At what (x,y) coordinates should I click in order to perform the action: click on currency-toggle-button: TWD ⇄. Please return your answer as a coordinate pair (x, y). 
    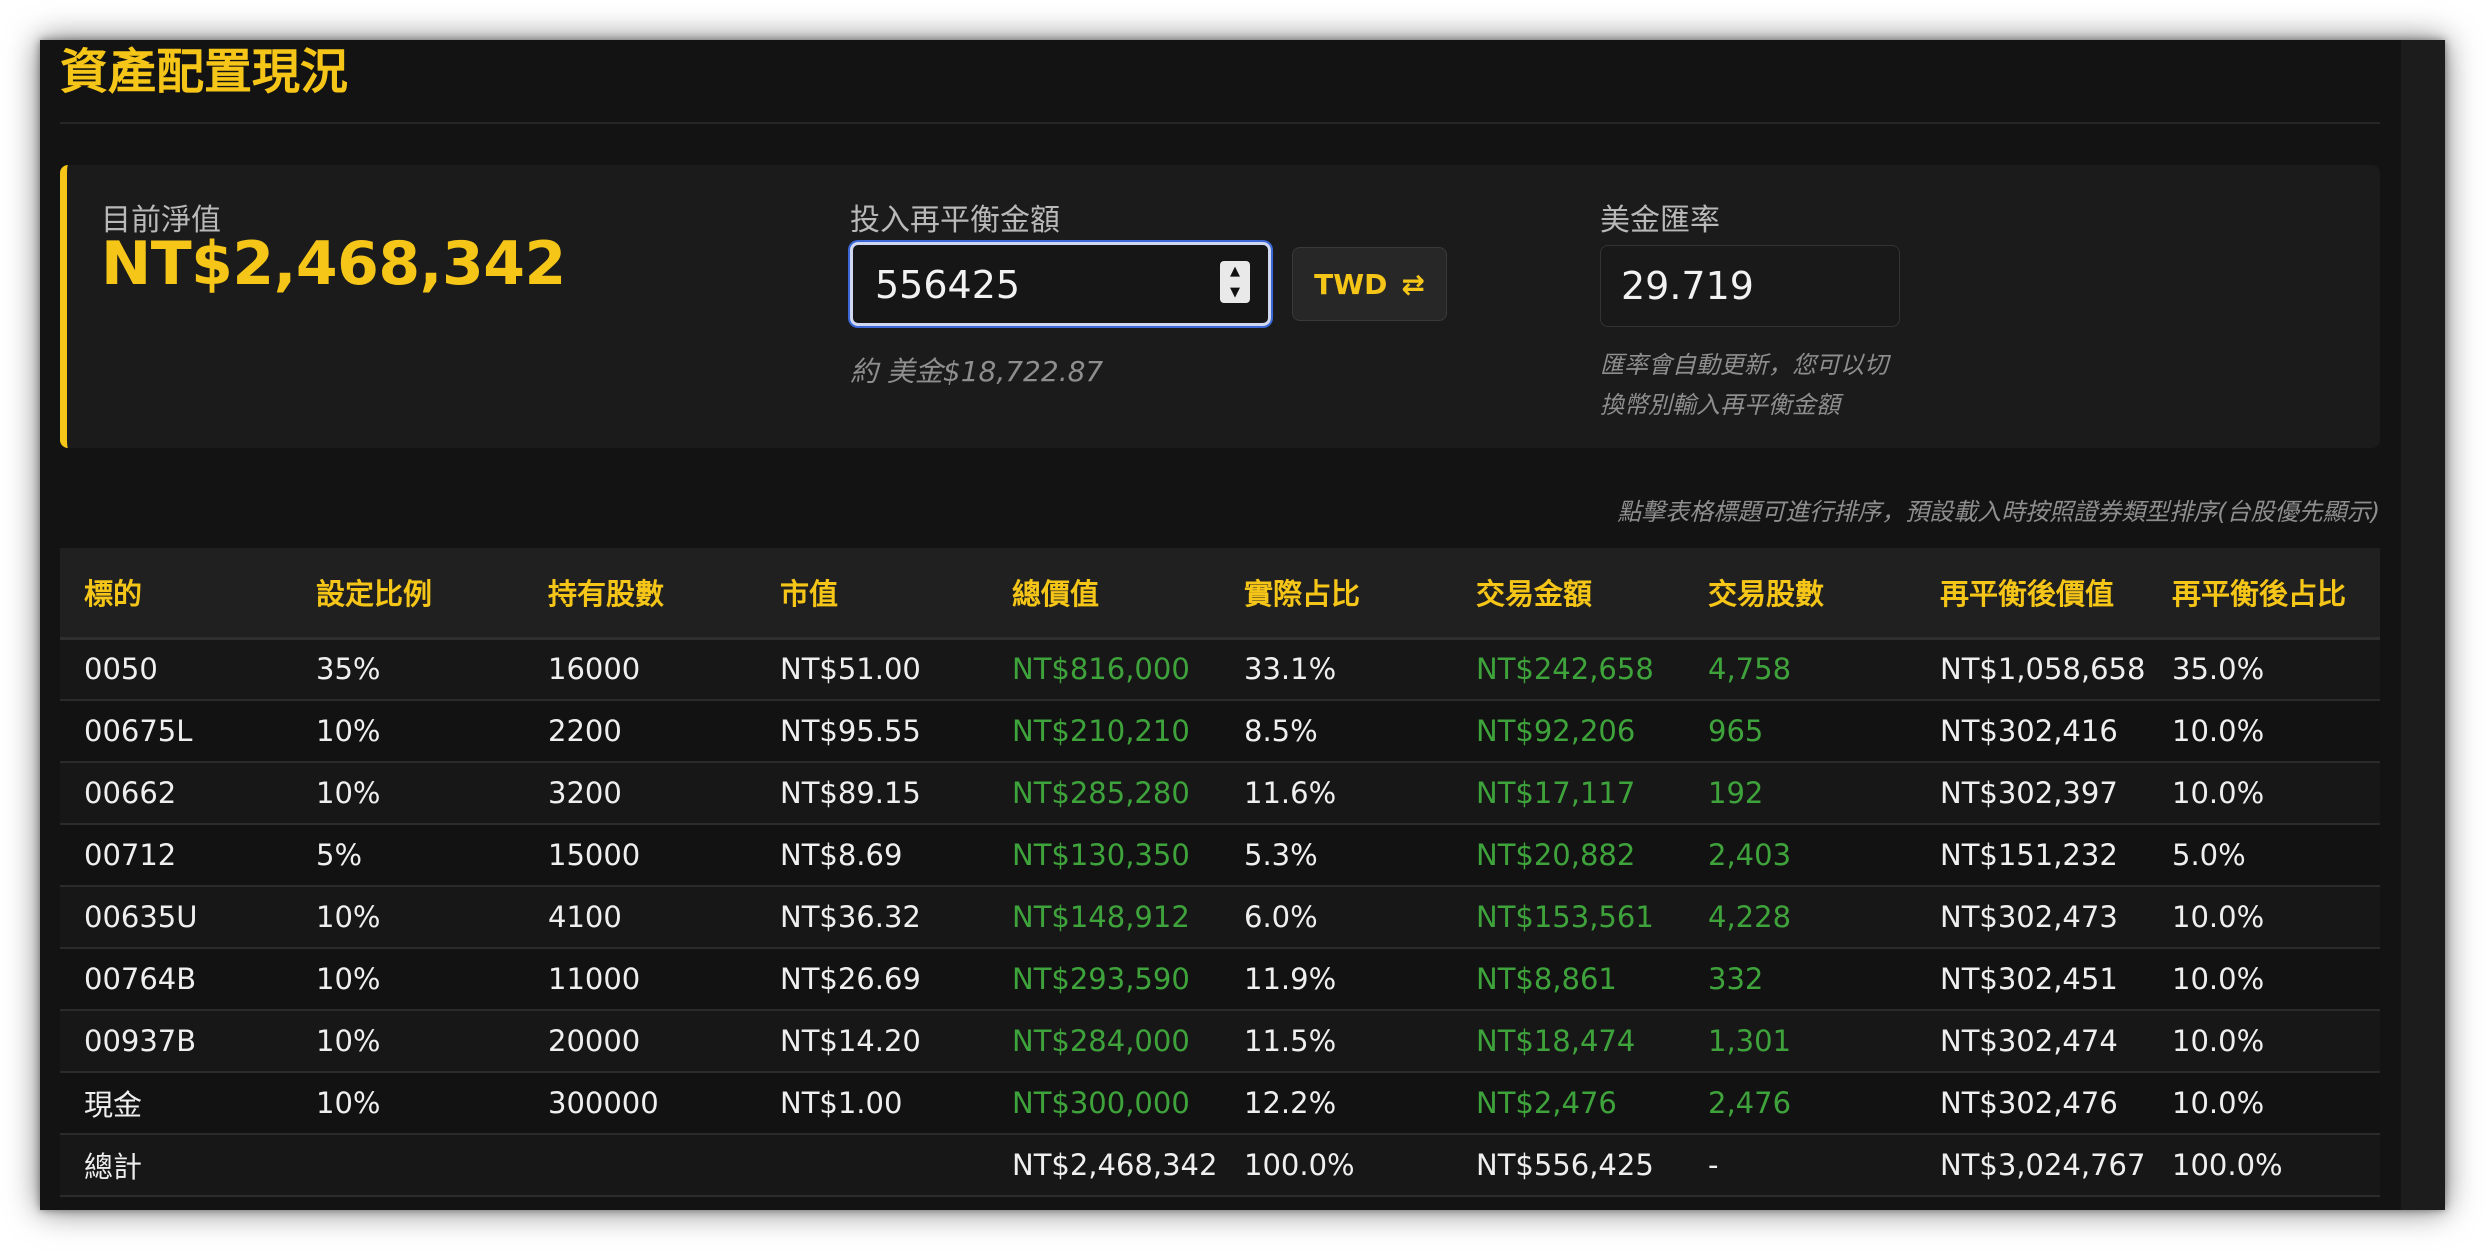
    Looking at the image, I should click on (1369, 284).